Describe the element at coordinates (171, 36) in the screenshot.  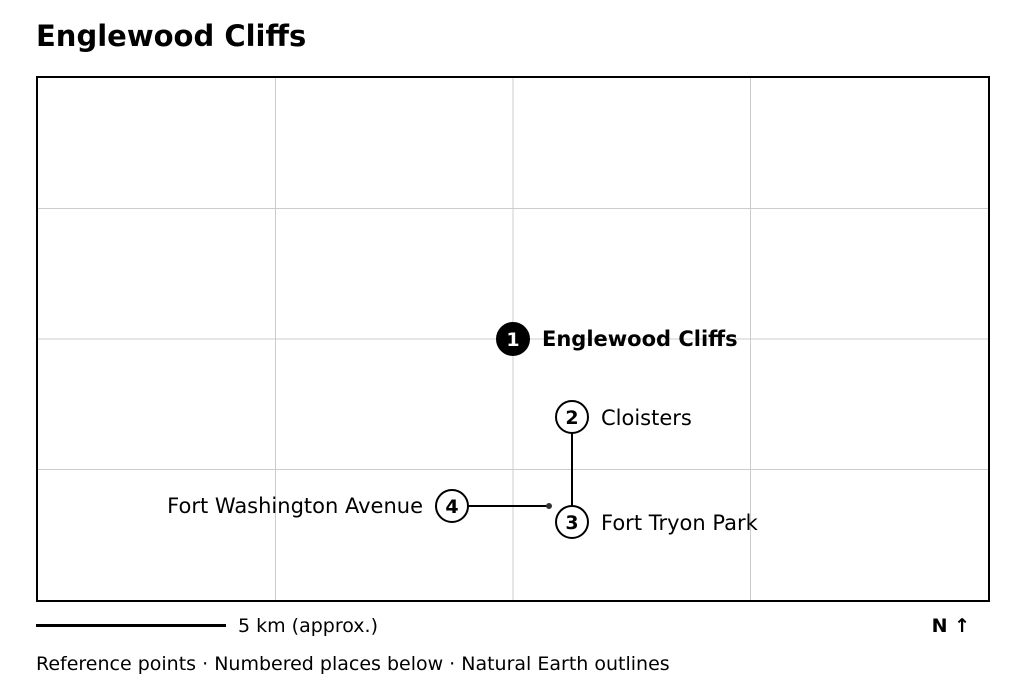
I see `map-title: Englewood Cliffs` at that location.